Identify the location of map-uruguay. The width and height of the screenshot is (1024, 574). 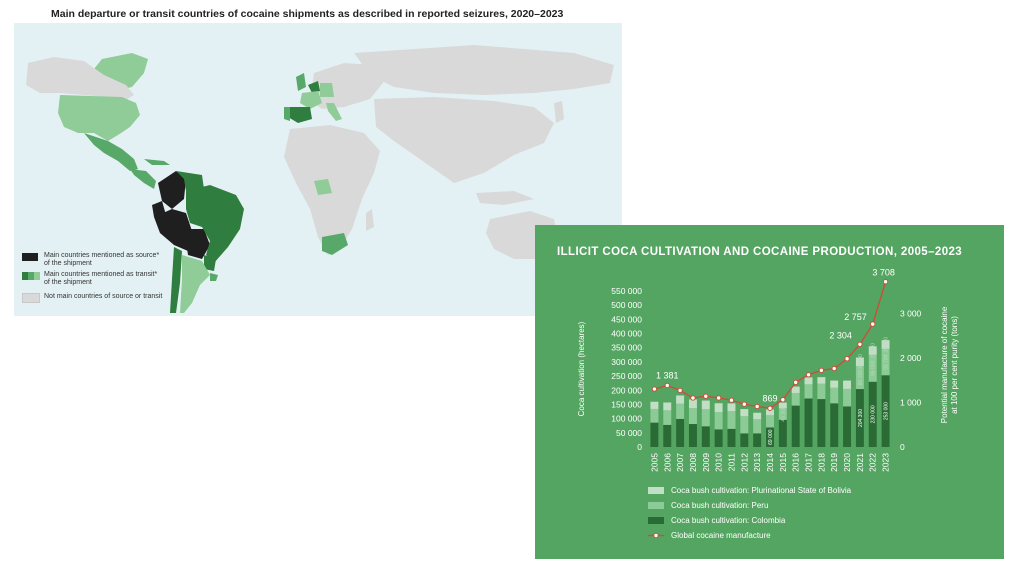
(214, 277).